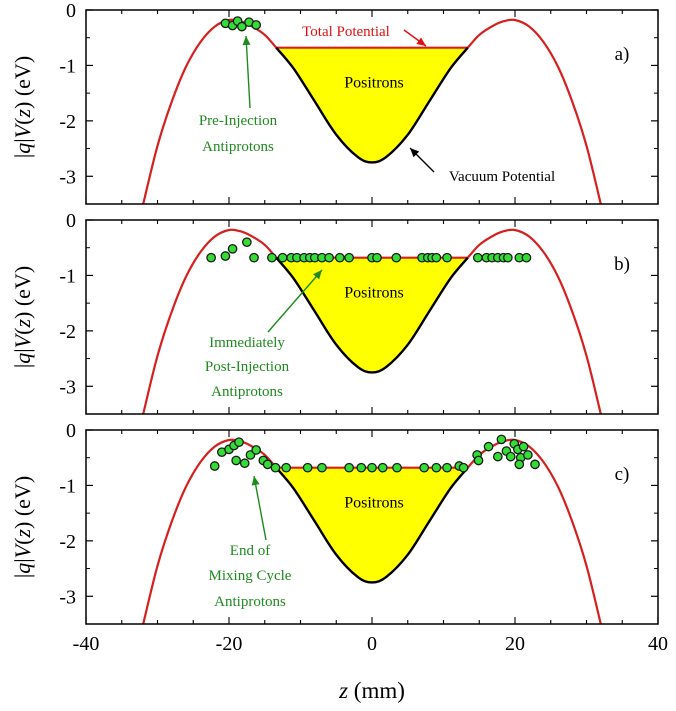  What do you see at coordinates (229, 644) in the screenshot?
I see `x-tick-label: -20` at bounding box center [229, 644].